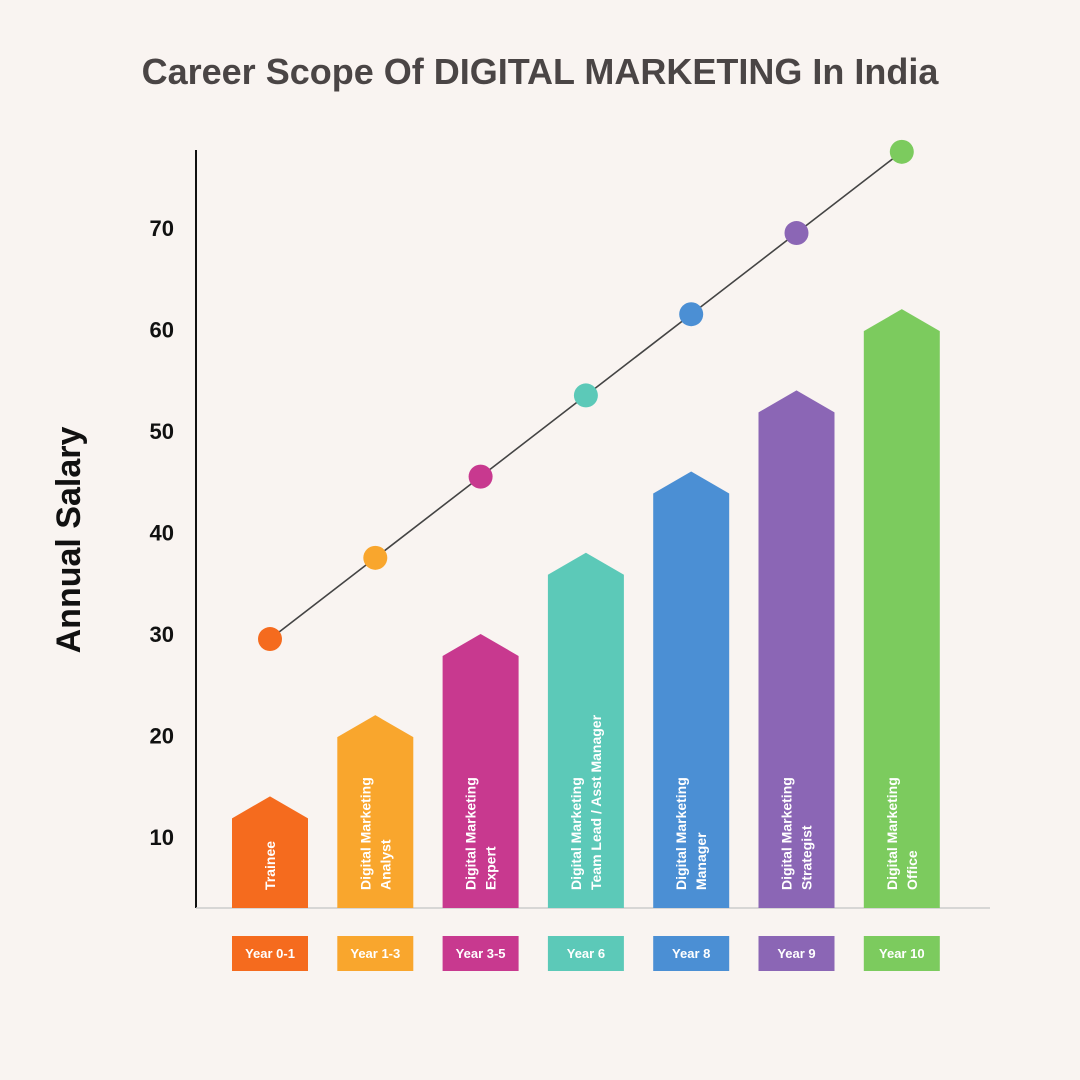 This screenshot has height=1080, width=1080. I want to click on year-label: Year 9, so click(796, 953).